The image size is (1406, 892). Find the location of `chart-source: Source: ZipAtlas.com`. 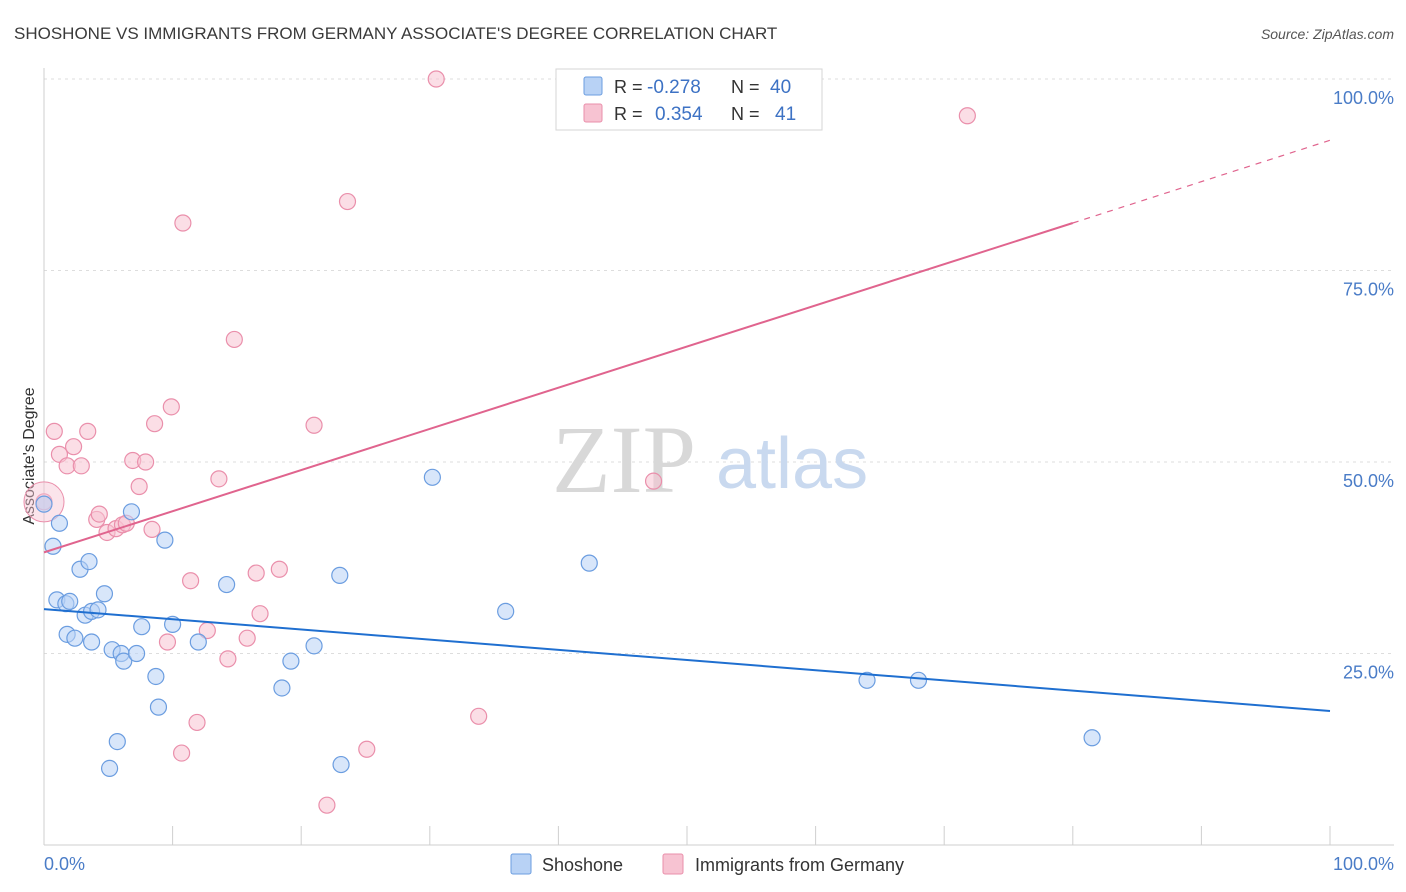

chart-source: Source: ZipAtlas.com is located at coordinates (1327, 34).